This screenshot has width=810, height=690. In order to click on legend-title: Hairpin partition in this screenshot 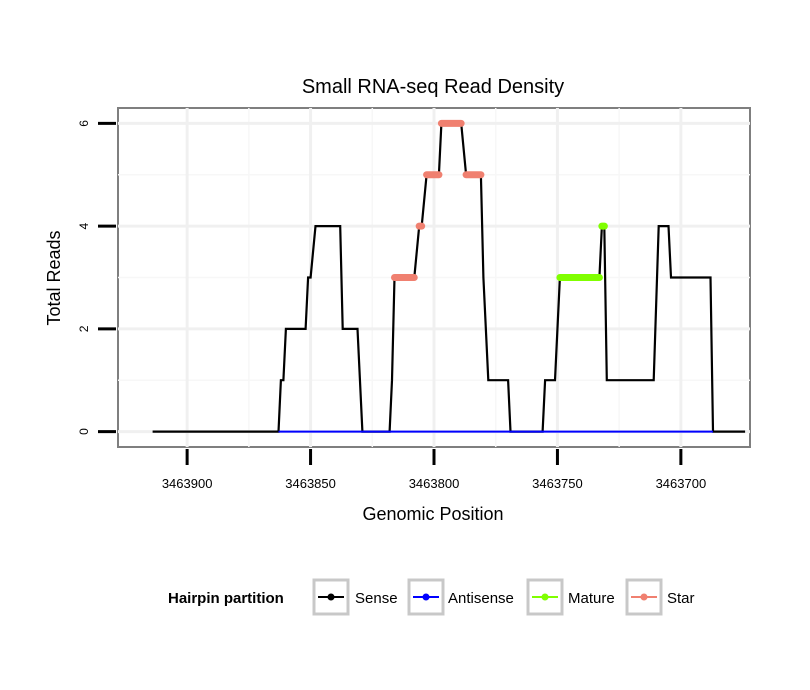, I will do `click(226, 598)`.